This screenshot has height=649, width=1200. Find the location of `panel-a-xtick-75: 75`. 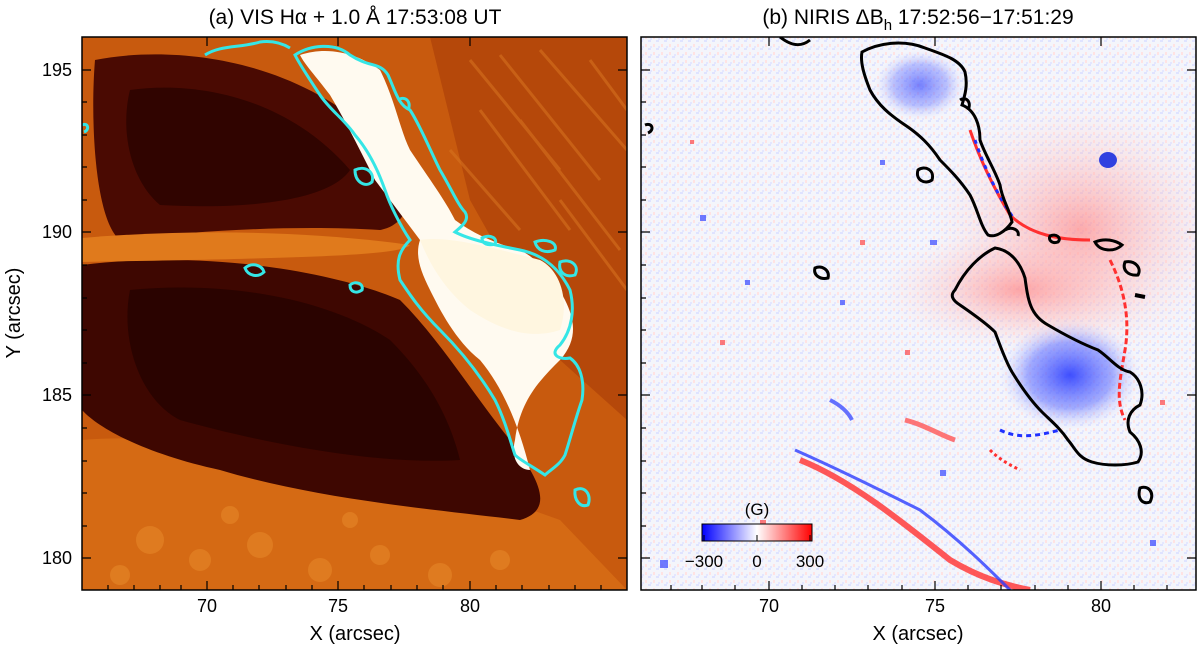

panel-a-xtick-75: 75 is located at coordinates (338, 606).